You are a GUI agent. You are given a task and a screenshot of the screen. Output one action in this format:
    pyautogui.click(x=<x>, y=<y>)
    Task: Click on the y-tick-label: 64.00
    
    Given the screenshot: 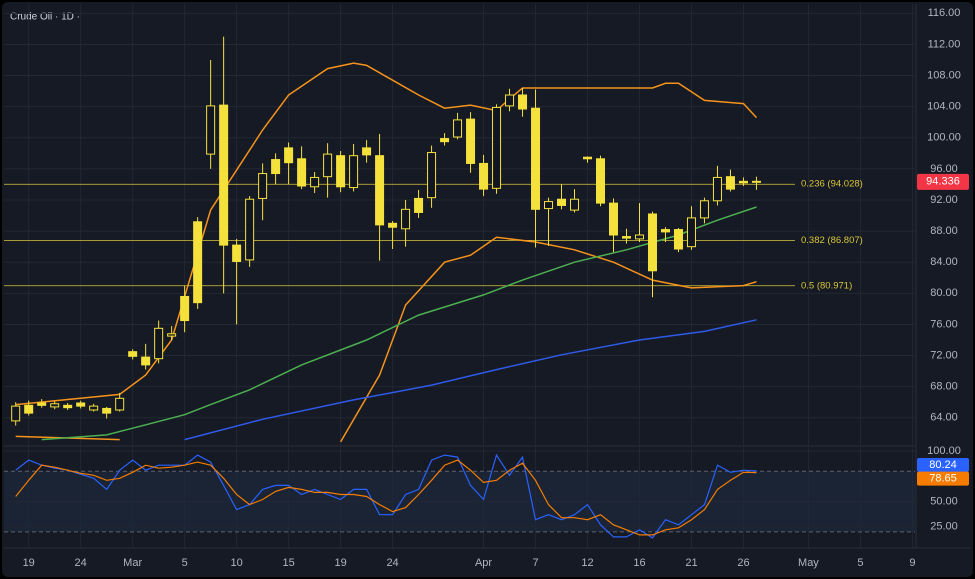 What is the action you would take?
    pyautogui.click(x=944, y=418)
    